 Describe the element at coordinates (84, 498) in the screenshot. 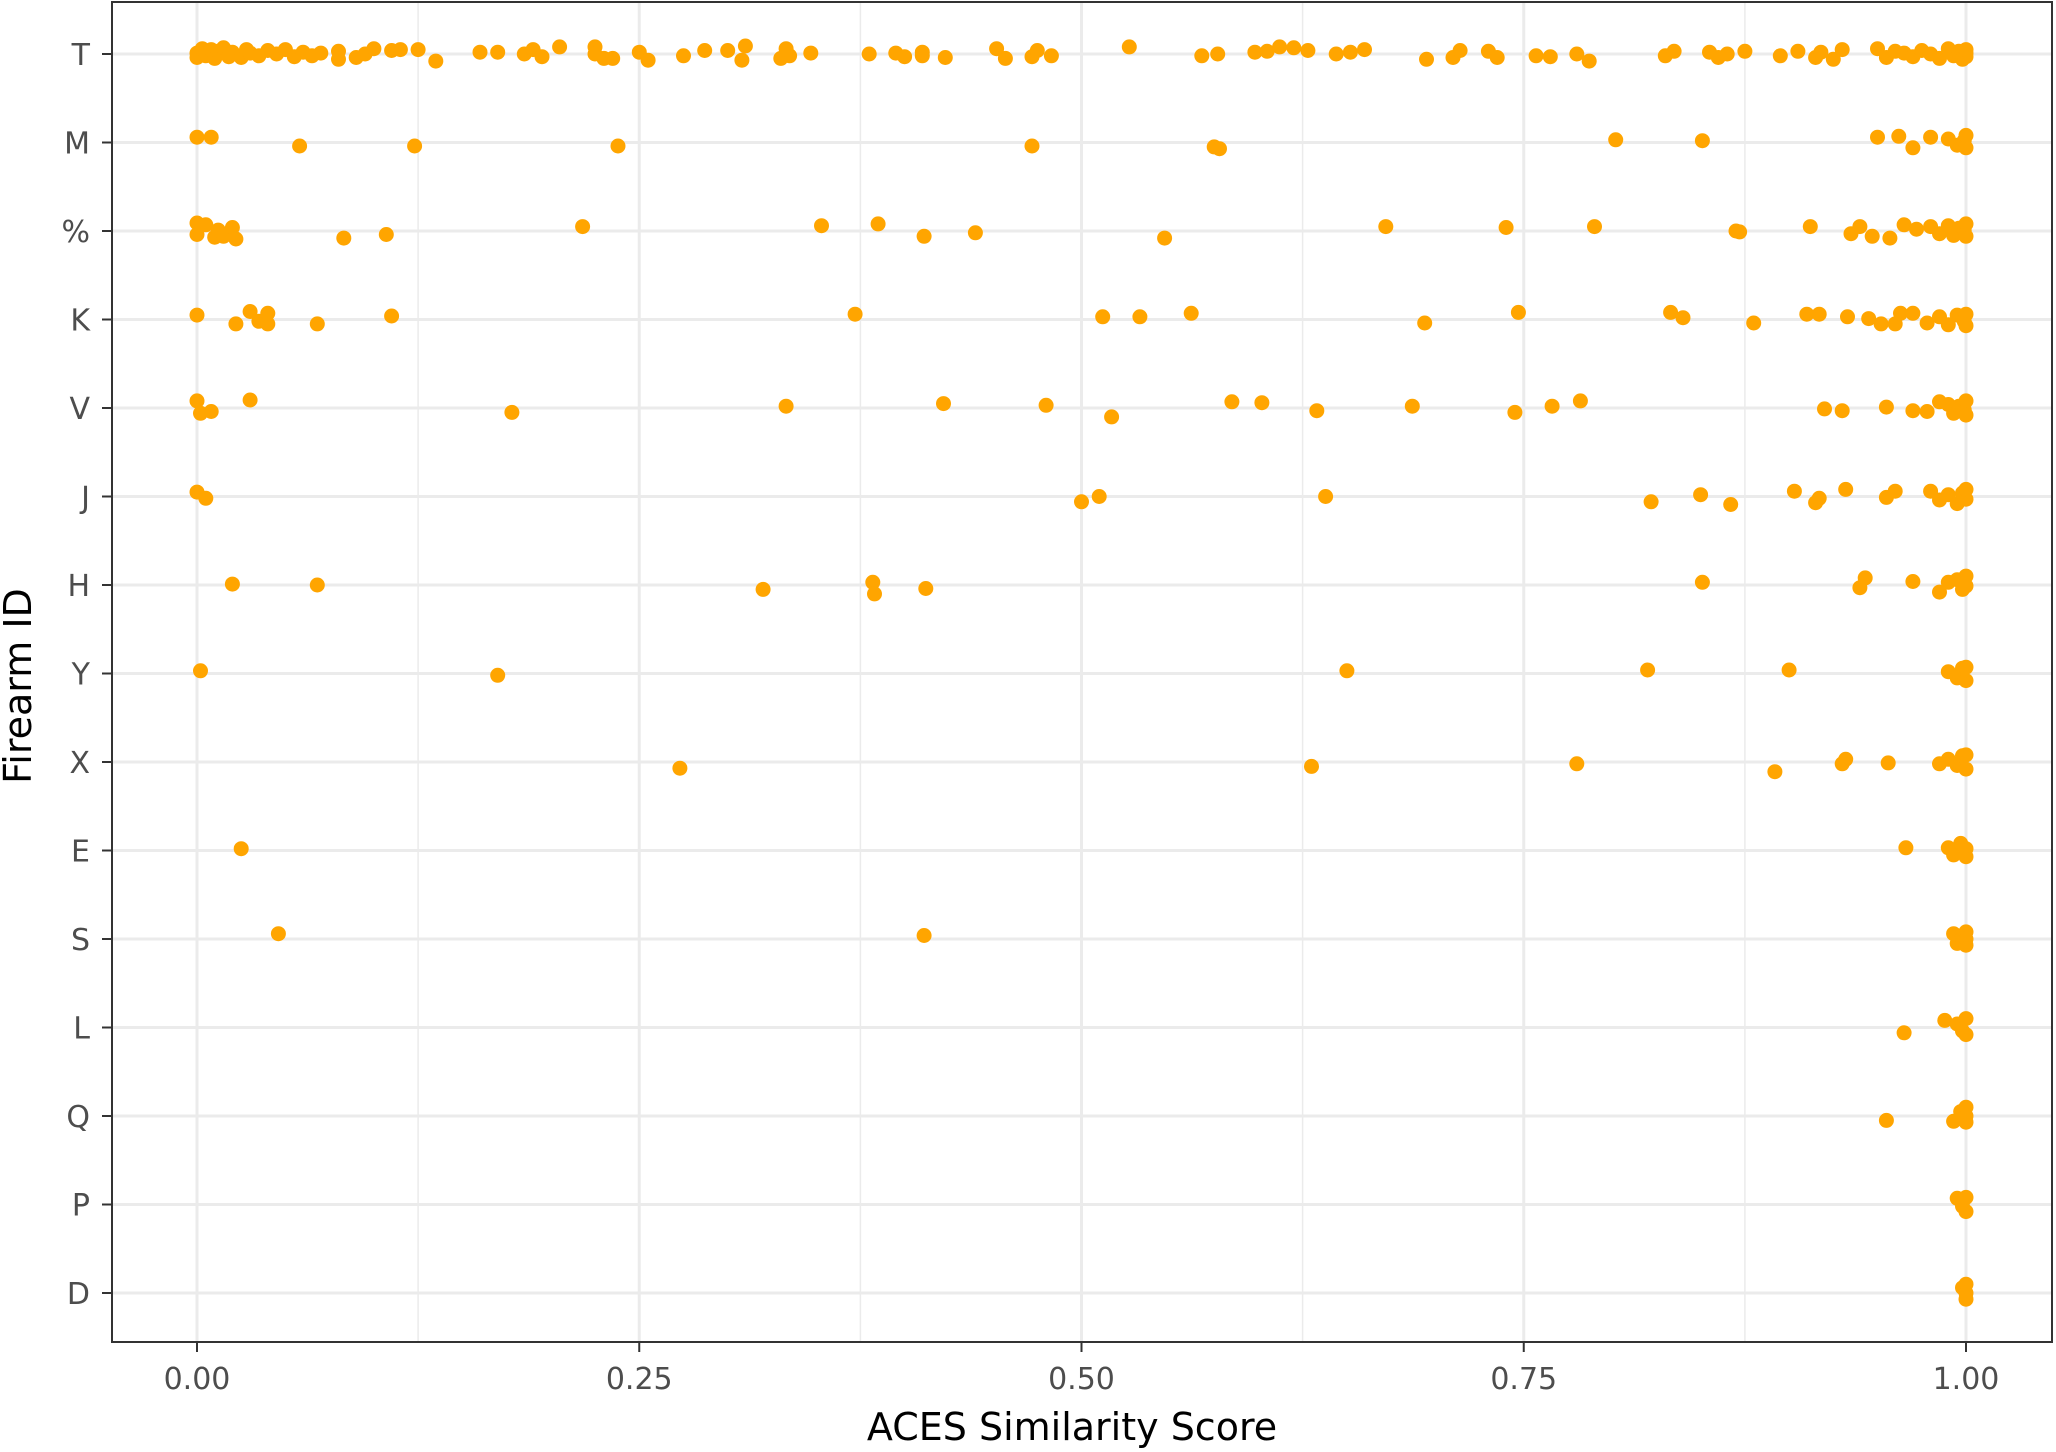

I see `y-tick-label: J` at that location.